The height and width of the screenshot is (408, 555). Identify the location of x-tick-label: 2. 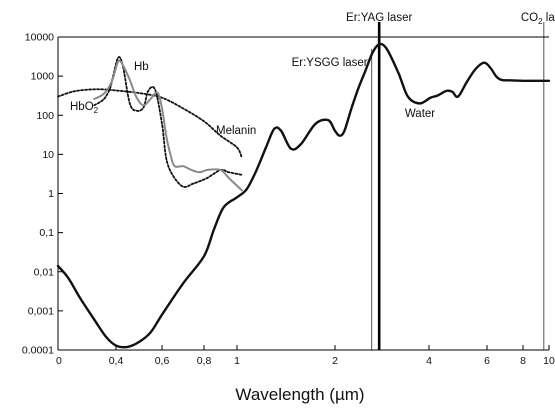
(335, 361).